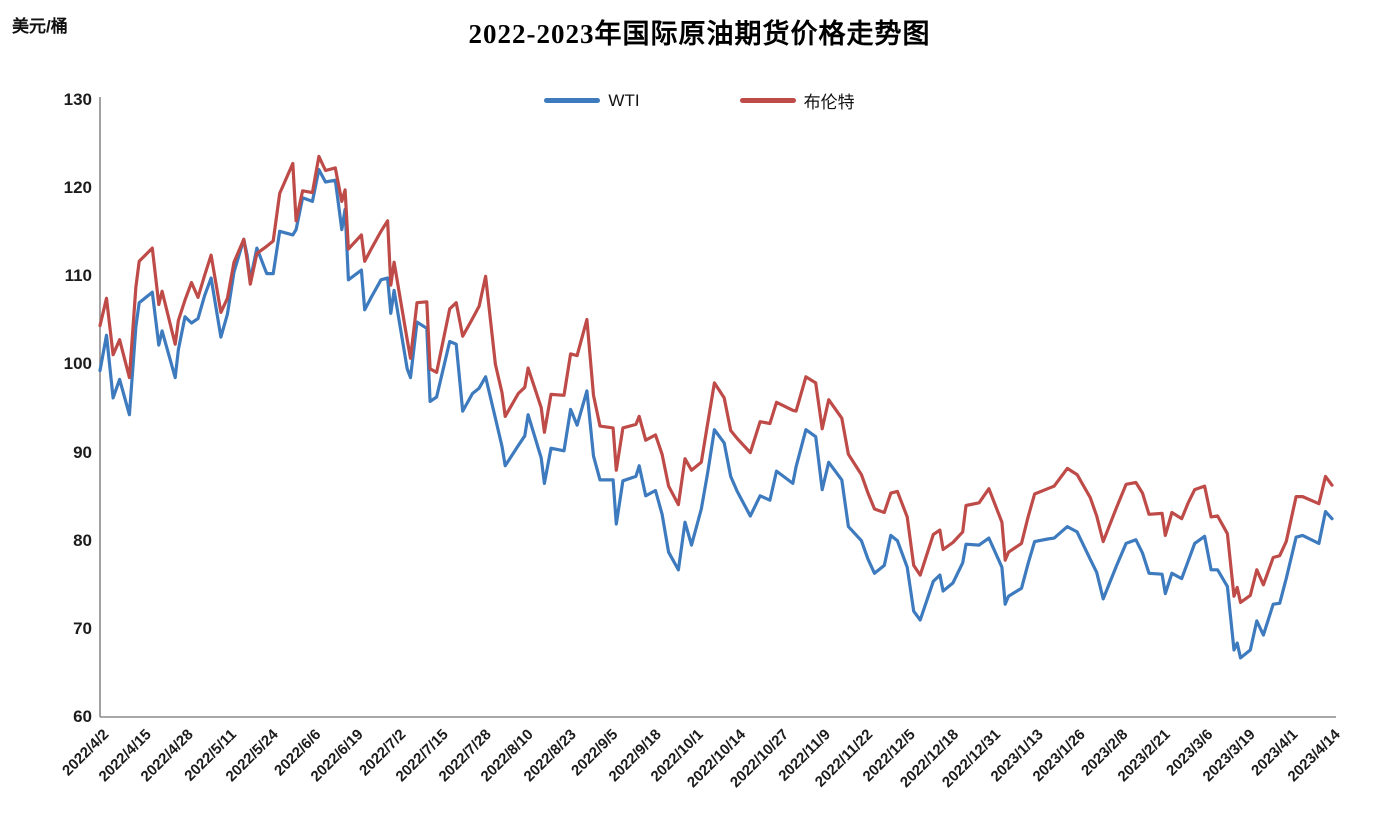 Image resolution: width=1399 pixels, height=834 pixels. I want to click on y-tick-label: 130, so click(77, 99).